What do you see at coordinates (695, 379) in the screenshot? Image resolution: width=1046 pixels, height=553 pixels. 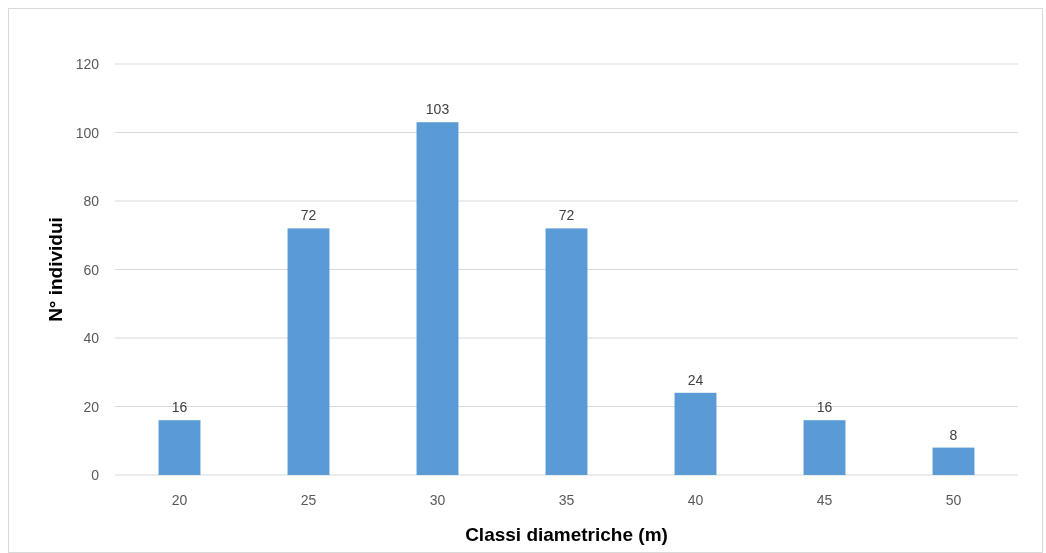 I see `data-label: 24` at bounding box center [695, 379].